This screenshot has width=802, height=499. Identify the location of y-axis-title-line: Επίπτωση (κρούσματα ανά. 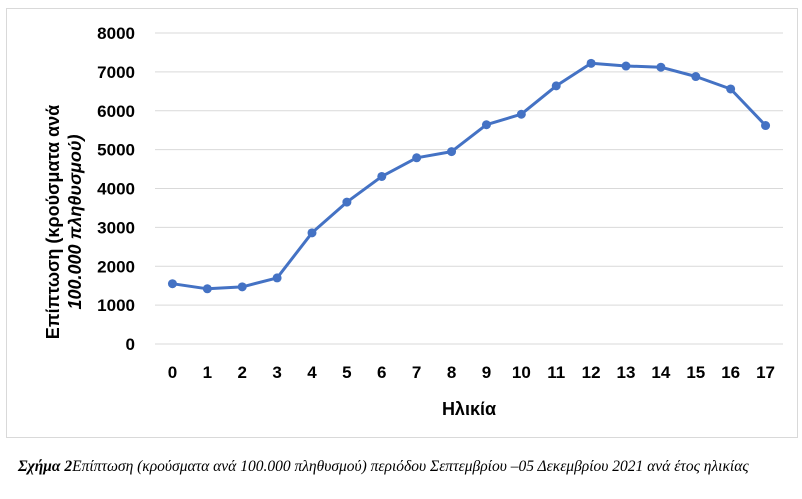
(53, 222).